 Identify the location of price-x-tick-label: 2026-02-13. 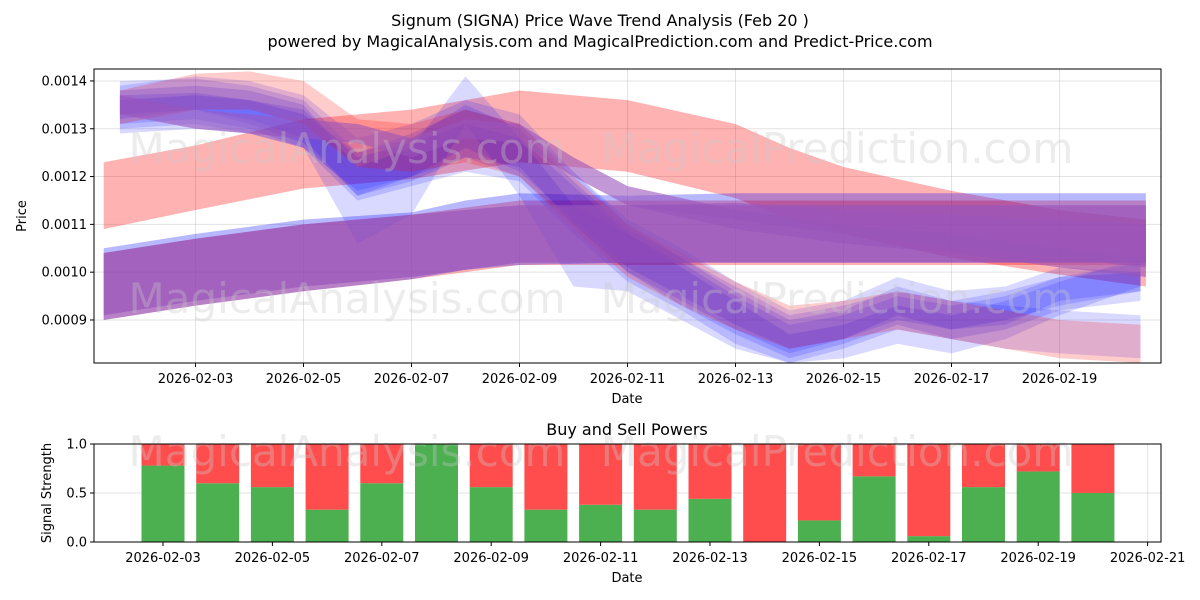
(736, 379).